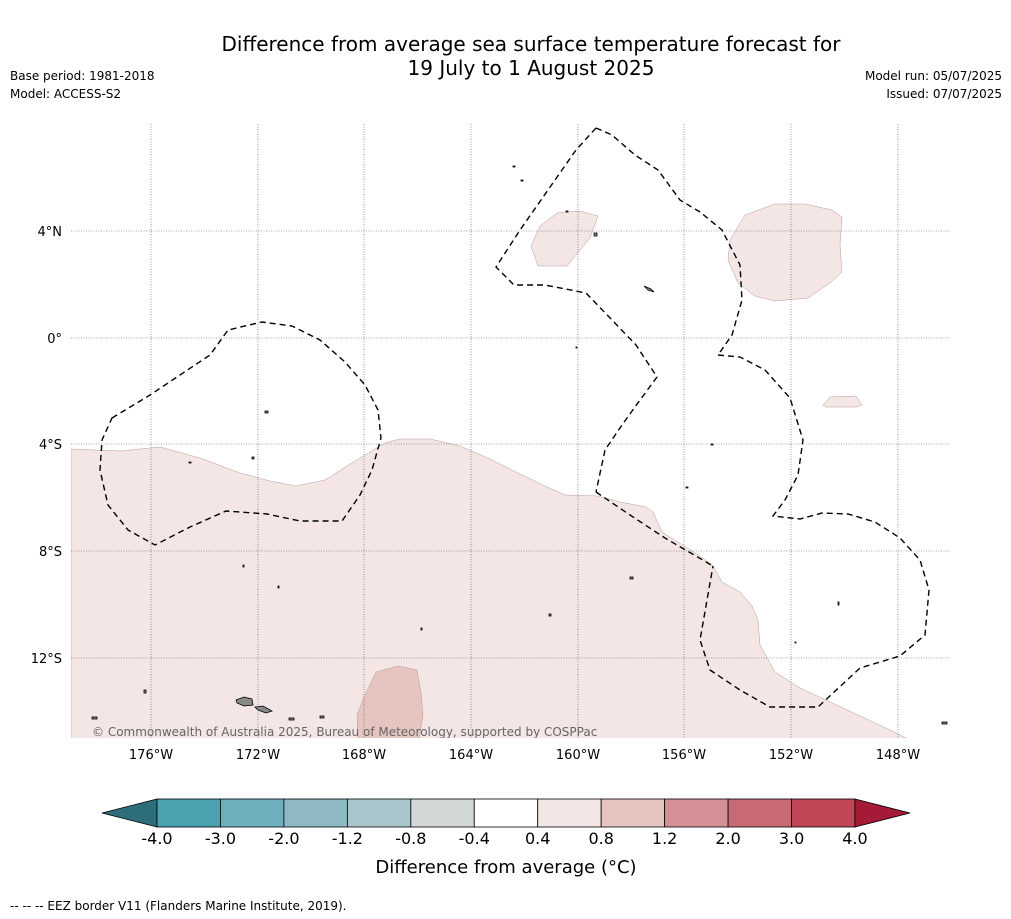 The image size is (1011, 919). I want to click on lon-label: 172°W, so click(258, 755).